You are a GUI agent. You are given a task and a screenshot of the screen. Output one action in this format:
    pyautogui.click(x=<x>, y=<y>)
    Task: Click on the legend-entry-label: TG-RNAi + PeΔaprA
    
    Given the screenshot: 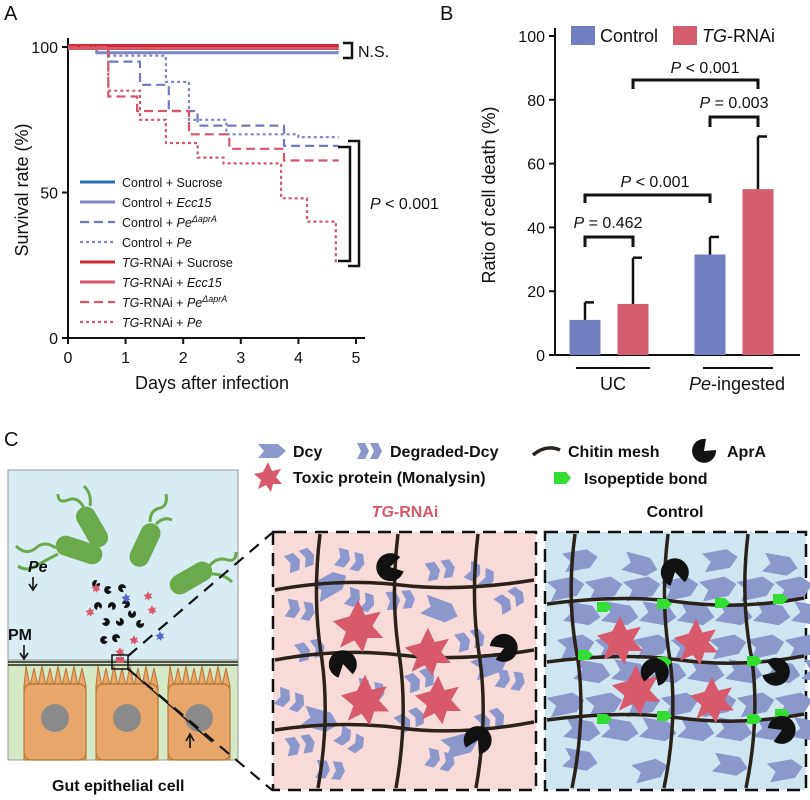 What is the action you would take?
    pyautogui.click(x=174, y=302)
    